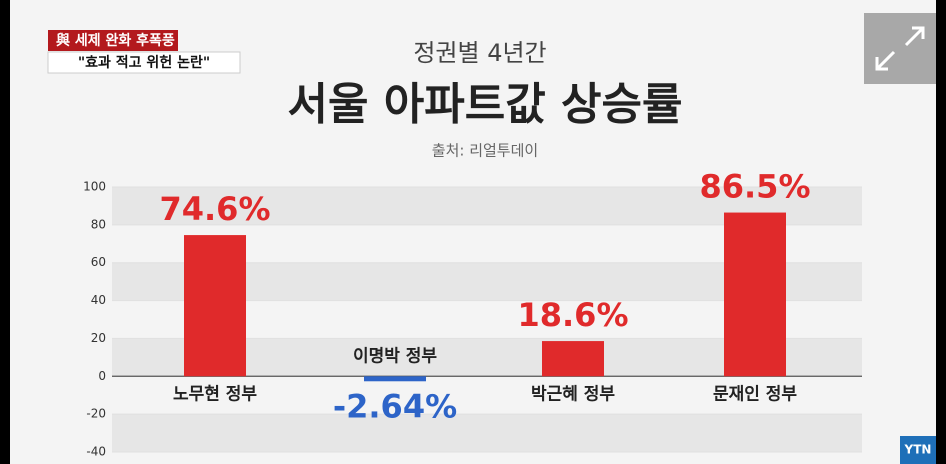 This screenshot has width=946, height=464. Describe the element at coordinates (215, 394) in the screenshot. I see `x-tick-label: 노무현 정부` at that location.